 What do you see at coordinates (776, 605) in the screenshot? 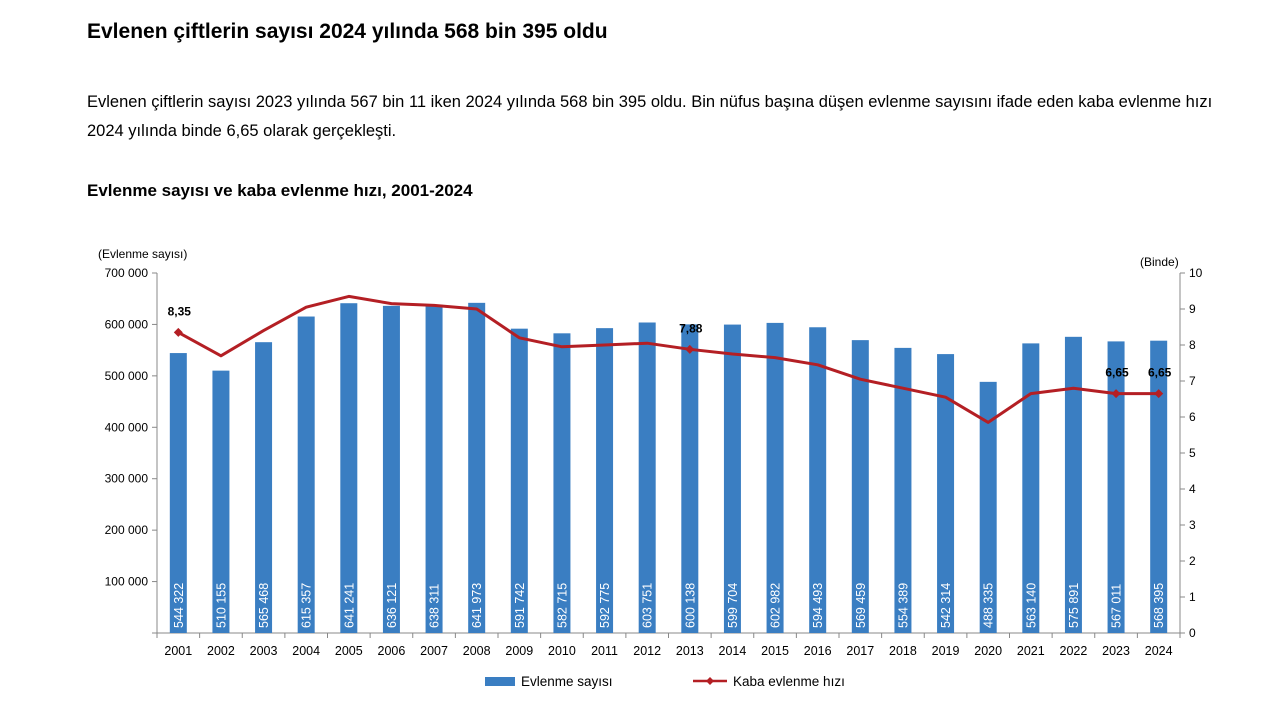
I see `bar-value-label: 602 982` at bounding box center [776, 605].